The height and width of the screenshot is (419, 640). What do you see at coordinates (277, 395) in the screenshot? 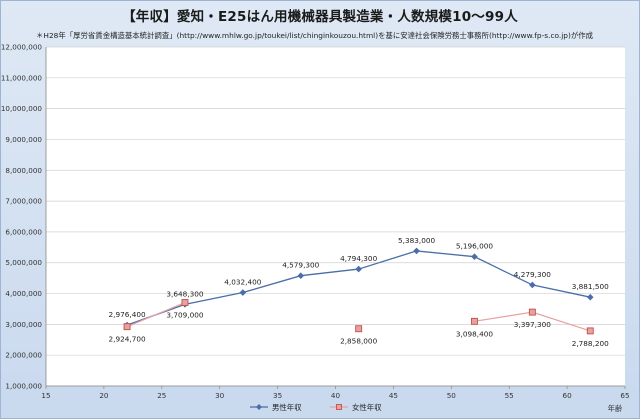
I see `x-tick-label: 35` at bounding box center [277, 395].